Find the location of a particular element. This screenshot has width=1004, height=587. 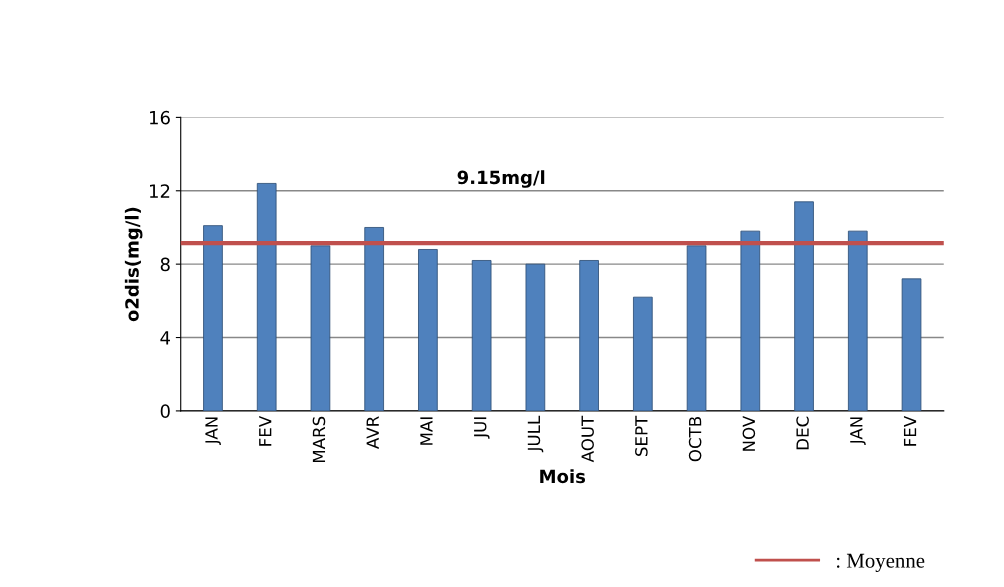

y-axis-title: o2dis(mg/l) is located at coordinates (133, 264).